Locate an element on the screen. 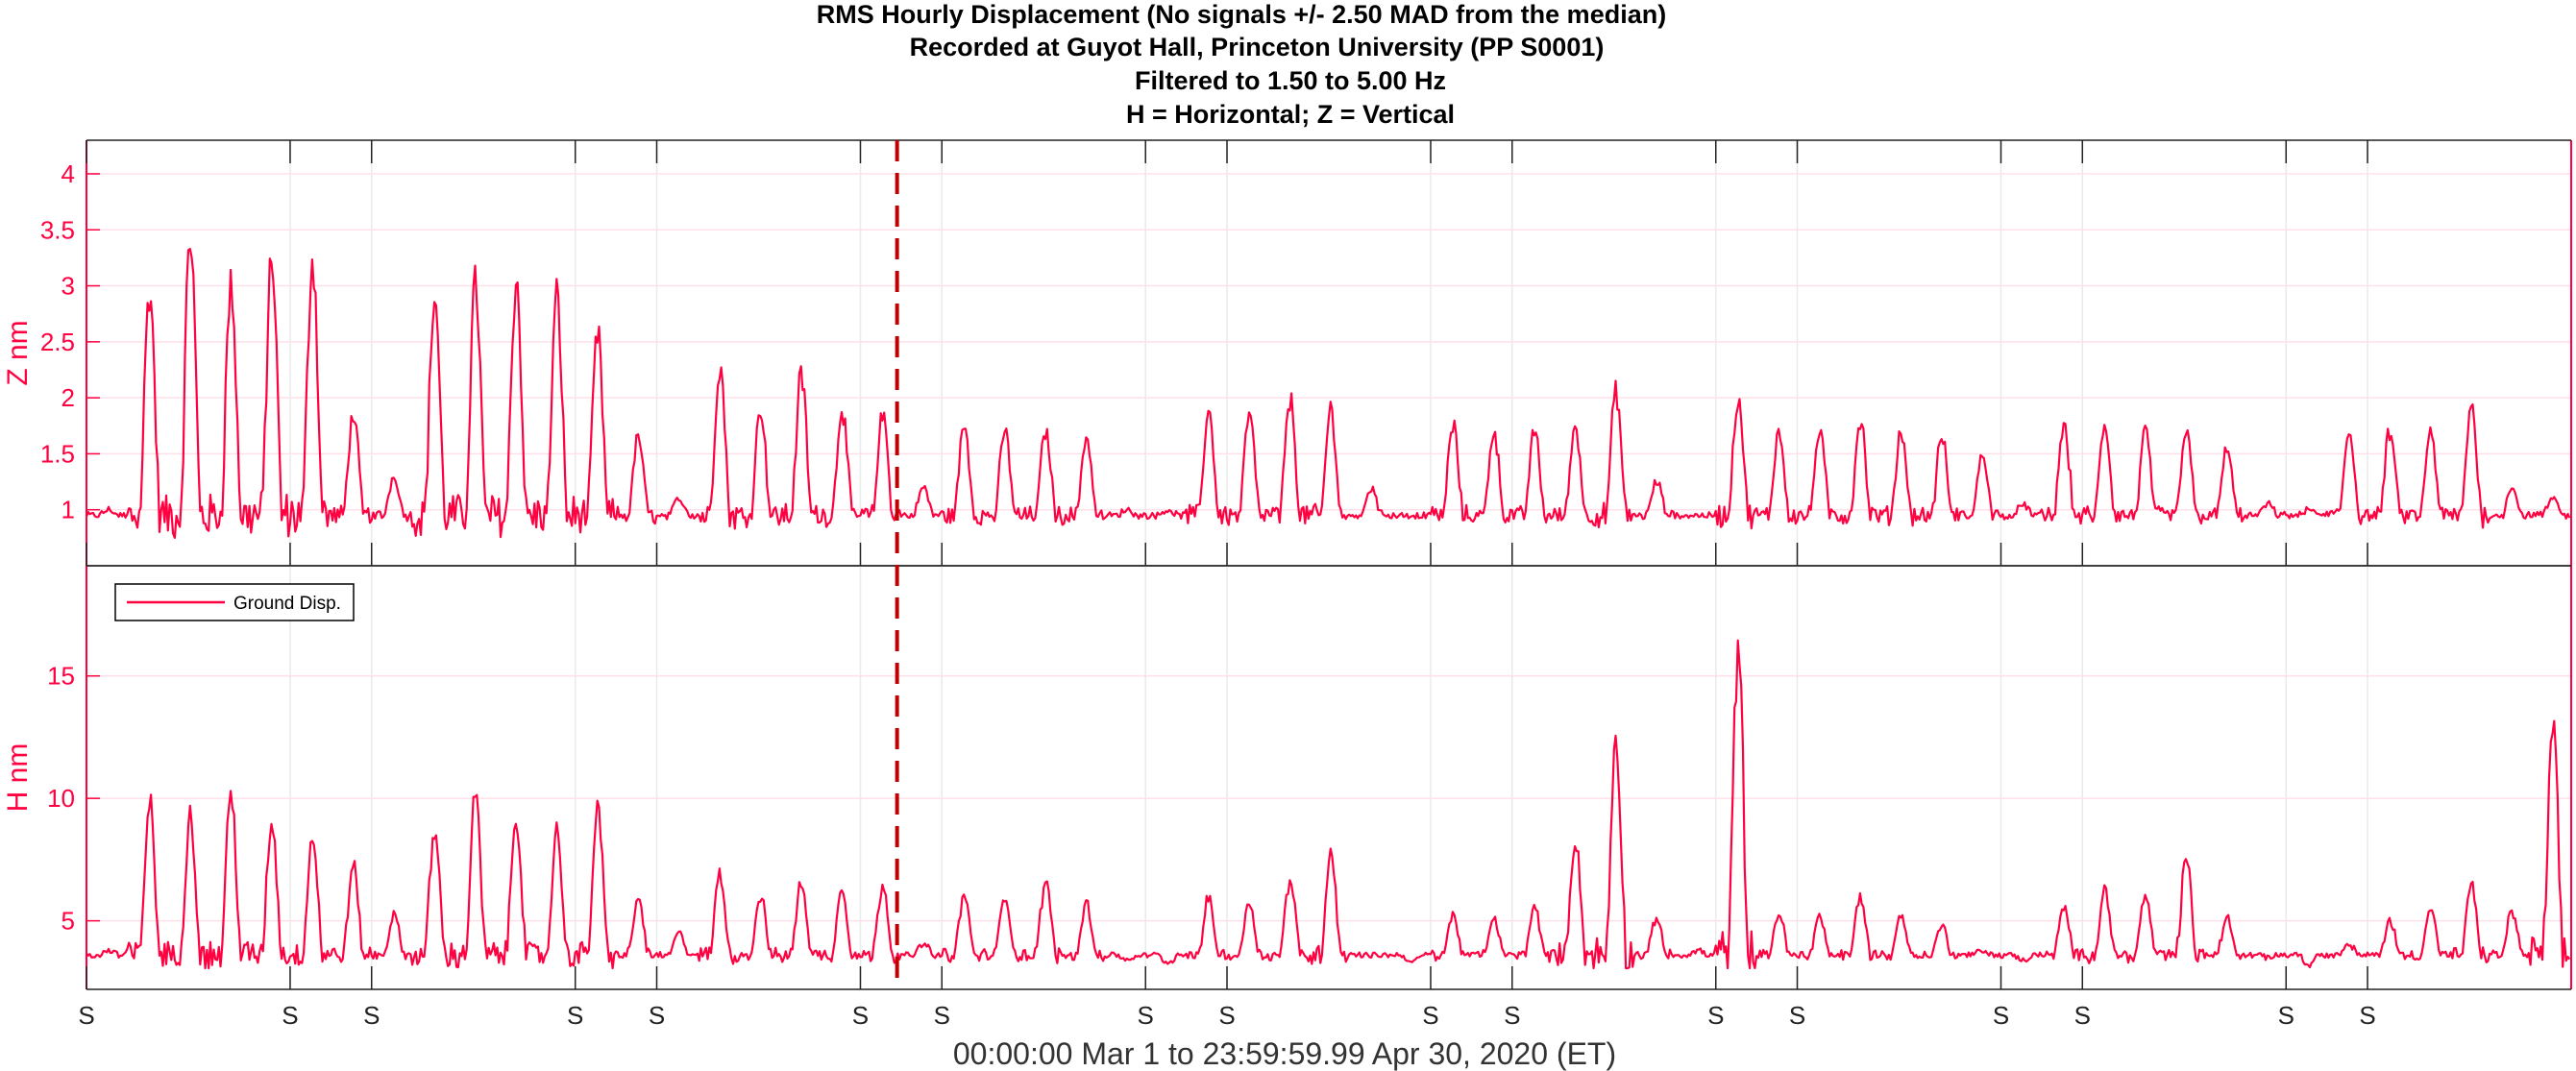  title-line-3: Filtered to 1.50 to 5.00 Hz is located at coordinates (1290, 80).